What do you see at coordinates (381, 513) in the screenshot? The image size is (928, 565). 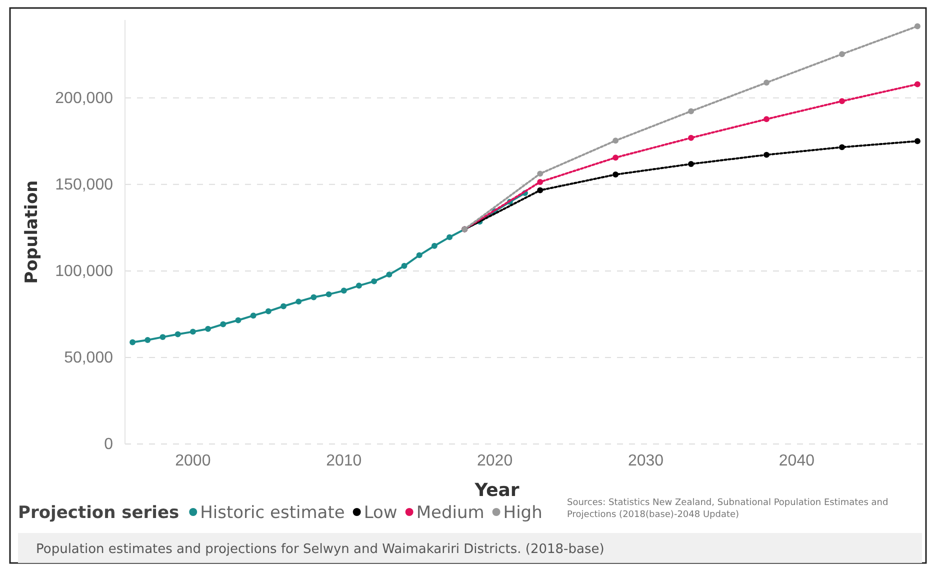 I see `legend-label: Low` at bounding box center [381, 513].